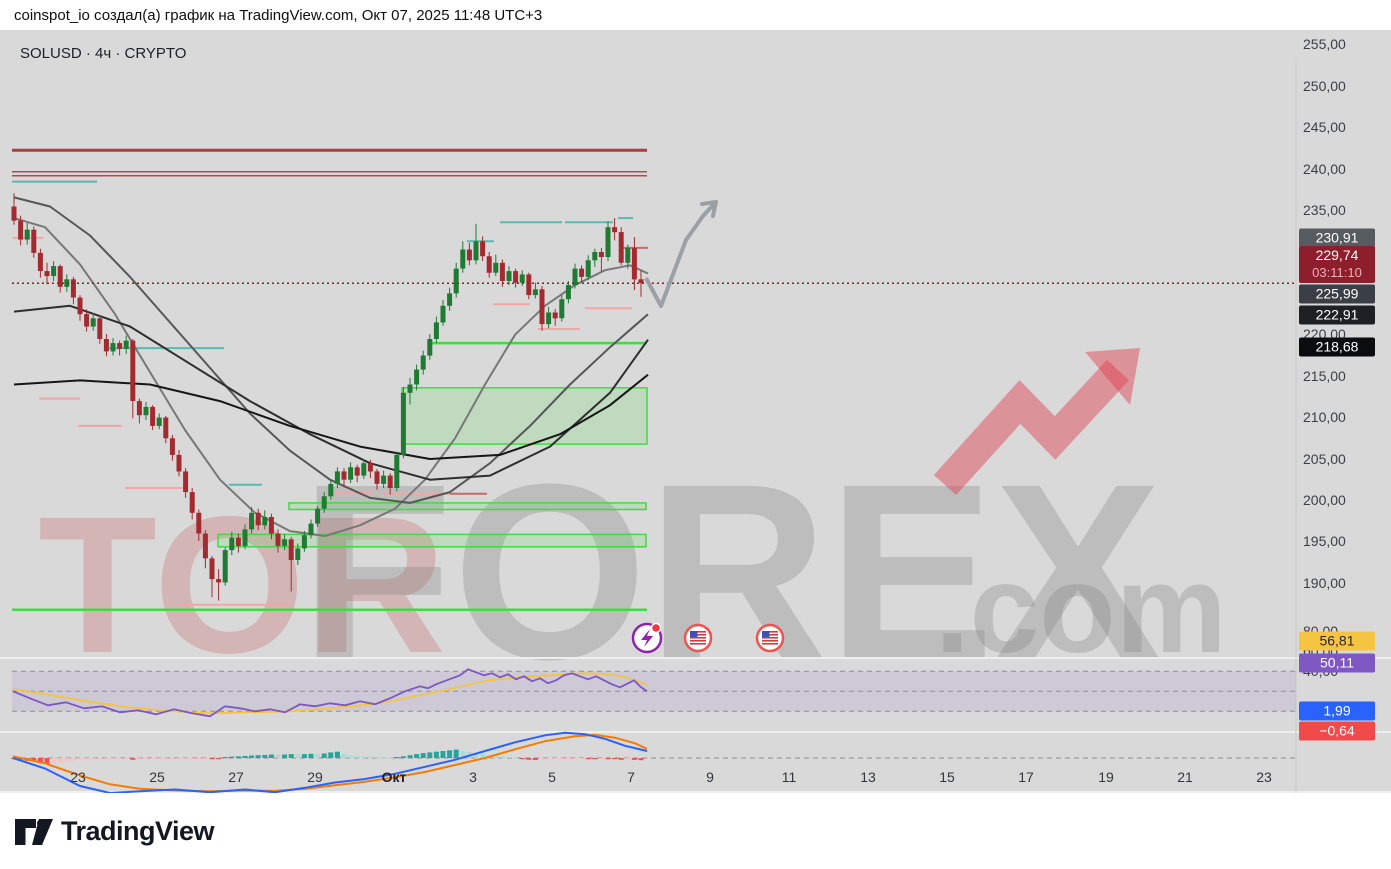  What do you see at coordinates (1185, 777) in the screenshot?
I see `time-axis-label: 21` at bounding box center [1185, 777].